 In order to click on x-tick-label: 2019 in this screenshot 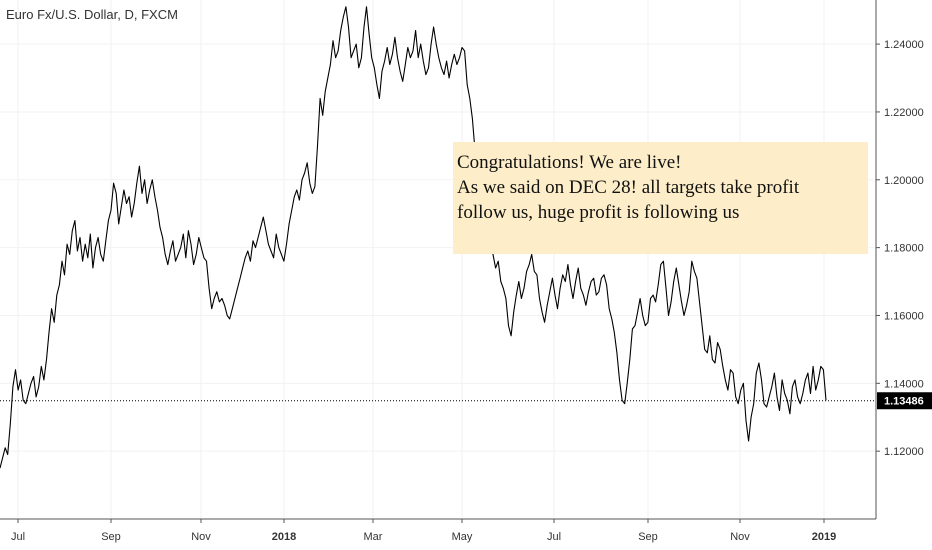, I will do `click(824, 537)`.